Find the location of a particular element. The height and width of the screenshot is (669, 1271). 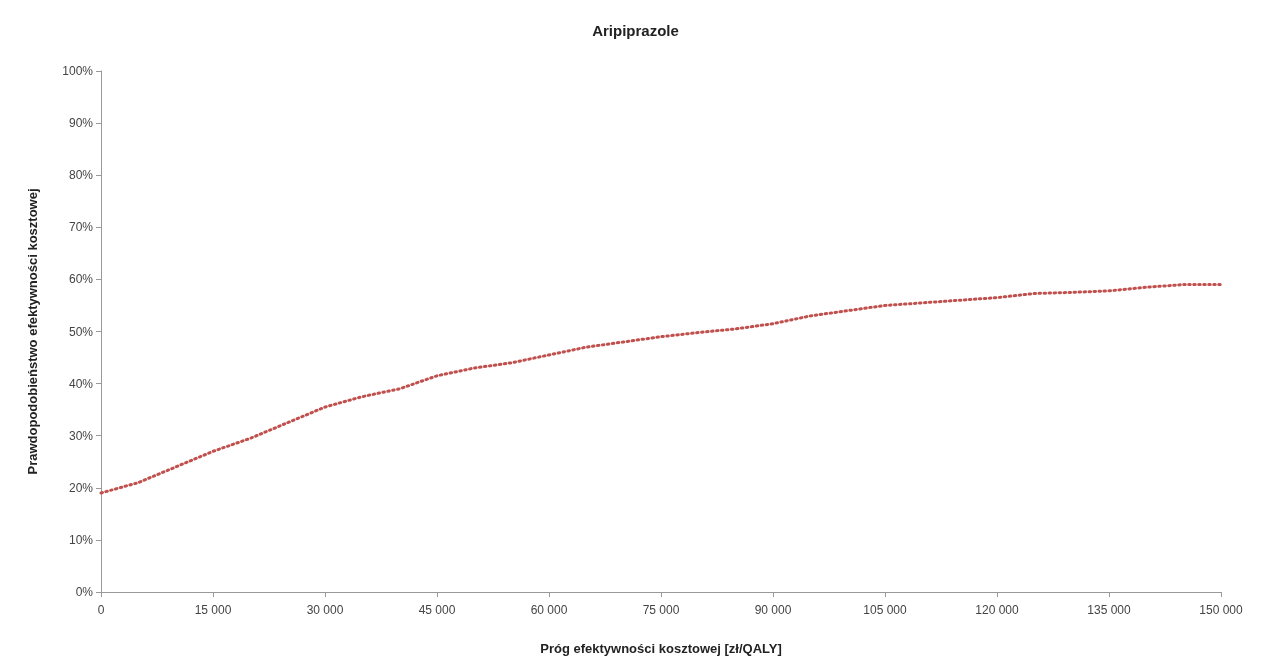

y-tick-label: 80% is located at coordinates (81, 175).